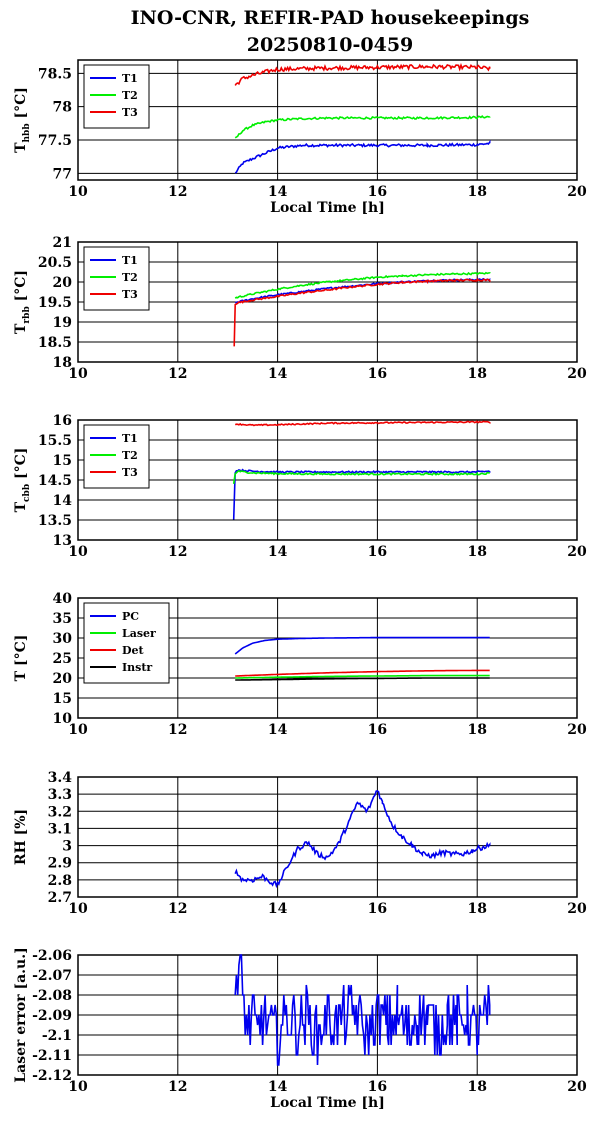  Describe the element at coordinates (63, 639) in the screenshot. I see `y-tick-label: 30` at that location.